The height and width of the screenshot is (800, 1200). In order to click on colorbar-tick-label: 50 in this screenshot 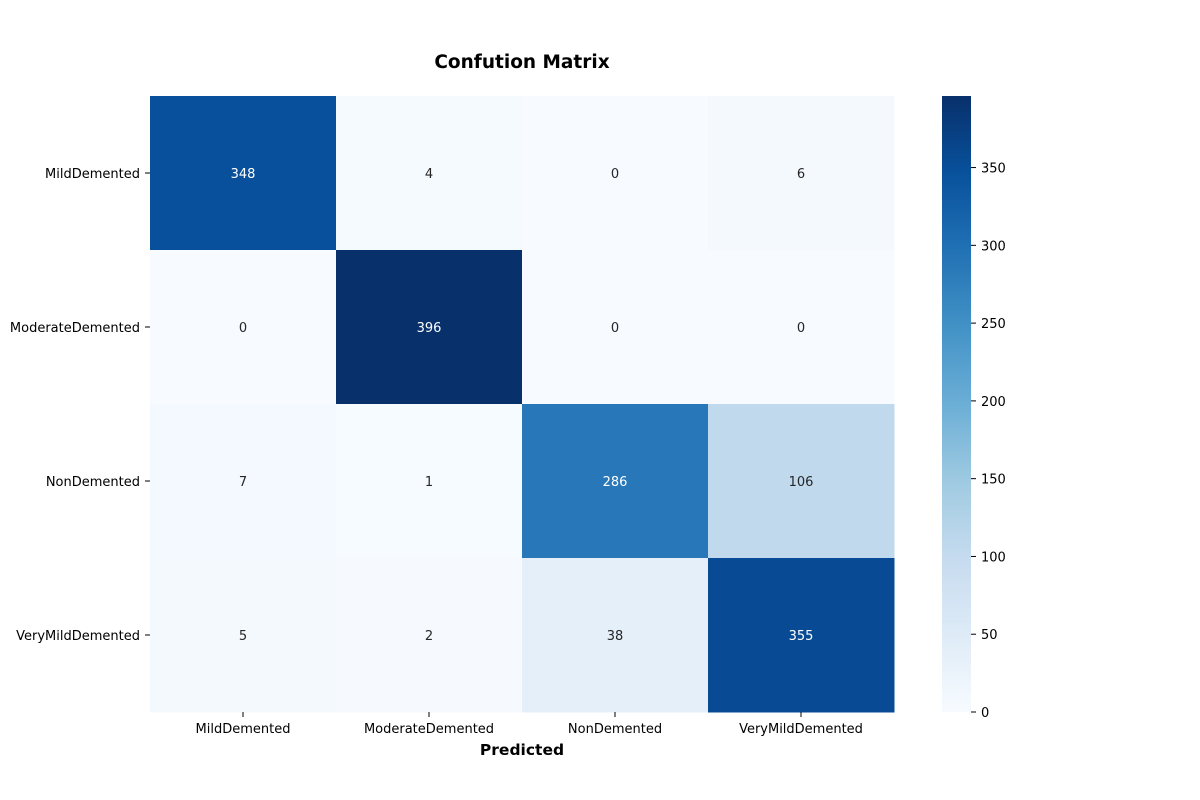, I will do `click(989, 635)`.